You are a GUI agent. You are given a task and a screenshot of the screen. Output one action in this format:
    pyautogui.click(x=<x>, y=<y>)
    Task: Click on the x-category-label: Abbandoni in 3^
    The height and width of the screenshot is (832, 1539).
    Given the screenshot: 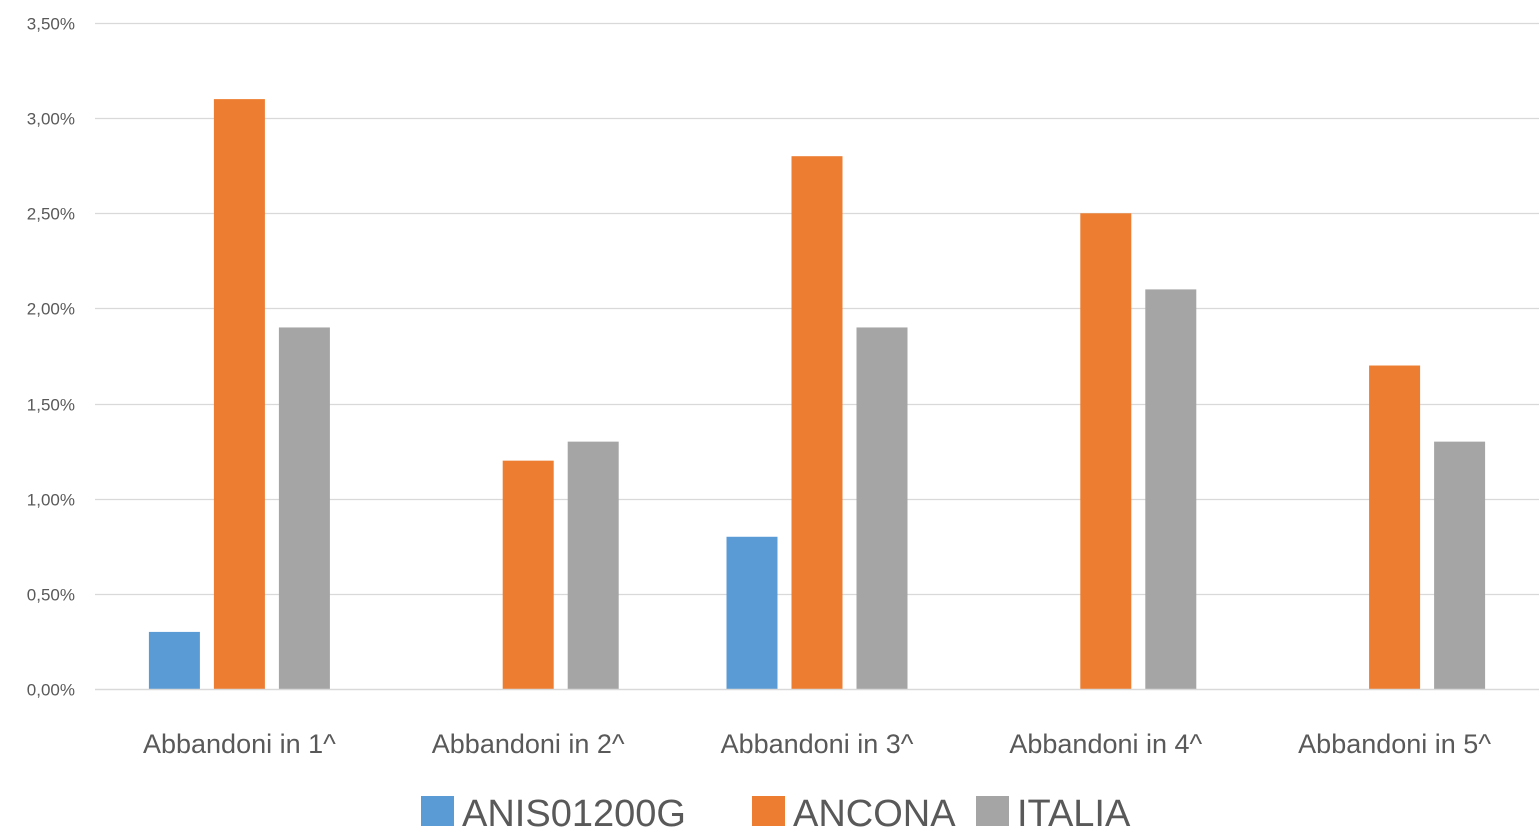 What is the action you would take?
    pyautogui.click(x=817, y=744)
    